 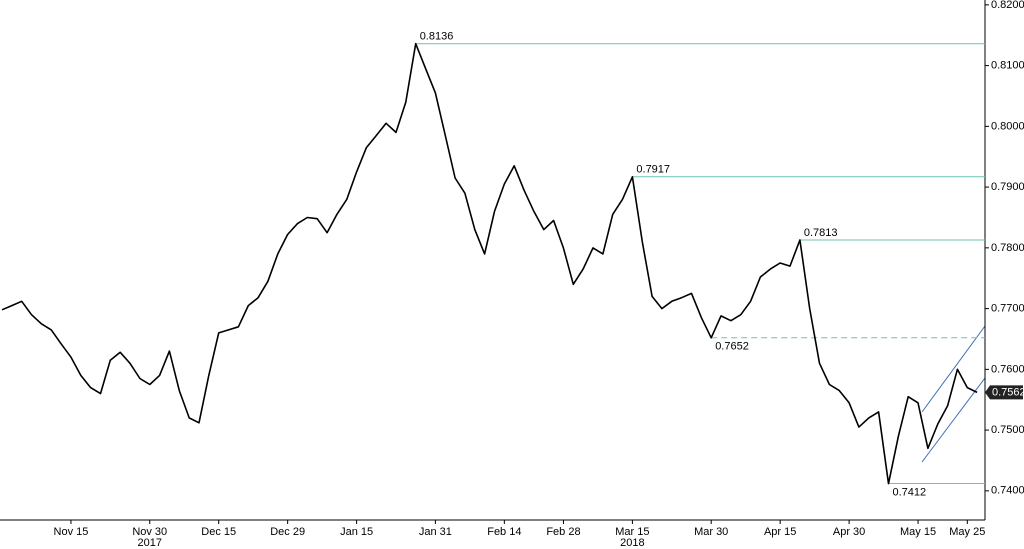 What do you see at coordinates (287, 532) in the screenshot?
I see `x-tick-label: Dec 29` at bounding box center [287, 532].